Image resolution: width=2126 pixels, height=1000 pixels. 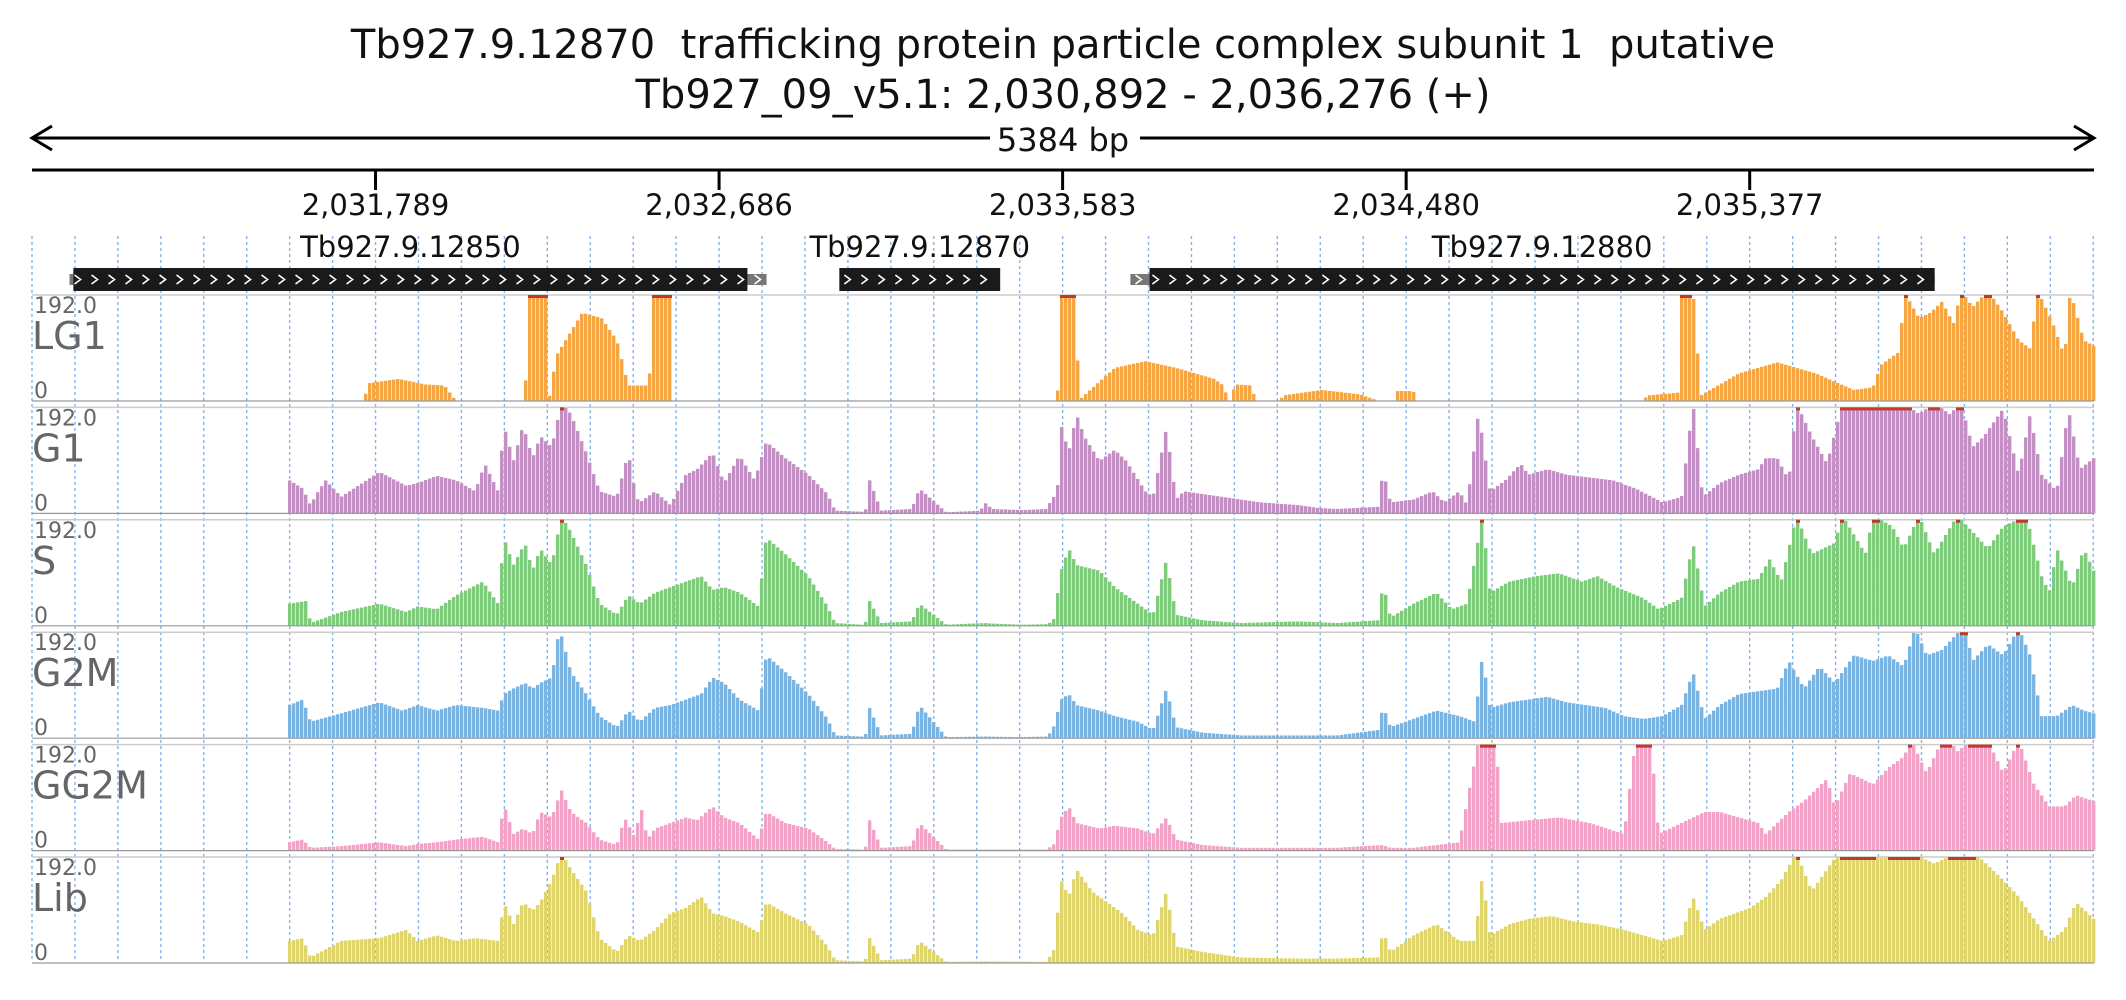 What do you see at coordinates (1532, 260) in the screenshot?
I see `gene-Tb927.9.12880: Tb927.9.12880` at bounding box center [1532, 260].